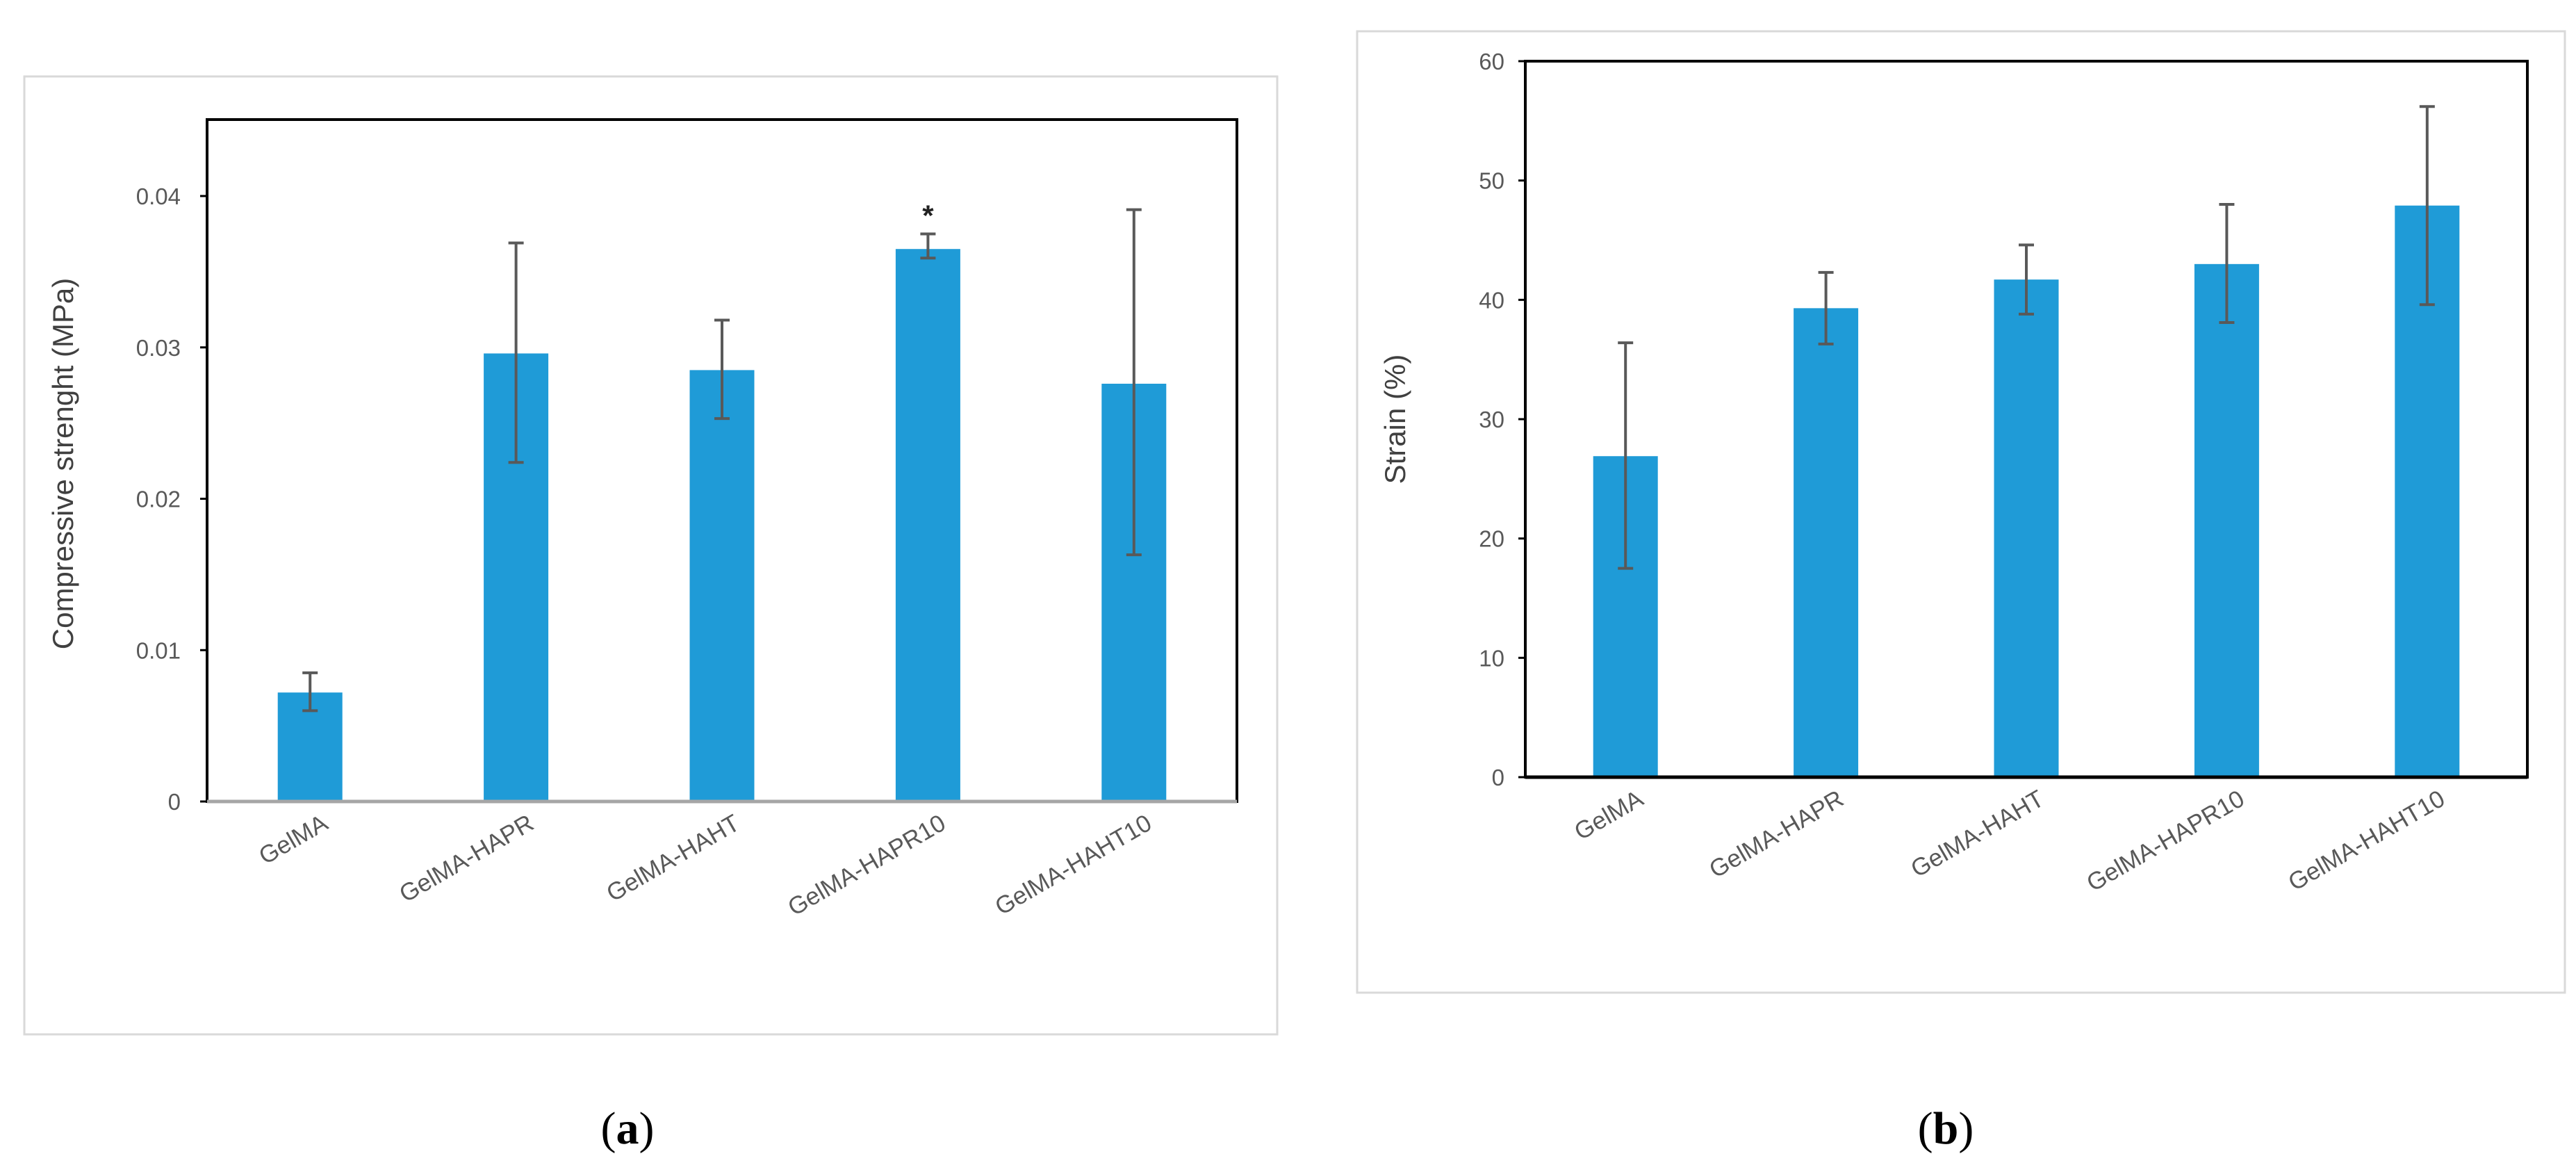 Image resolution: width=2576 pixels, height=1172 pixels. What do you see at coordinates (1491, 658) in the screenshot?
I see `y-tick-label-b: 10` at bounding box center [1491, 658].